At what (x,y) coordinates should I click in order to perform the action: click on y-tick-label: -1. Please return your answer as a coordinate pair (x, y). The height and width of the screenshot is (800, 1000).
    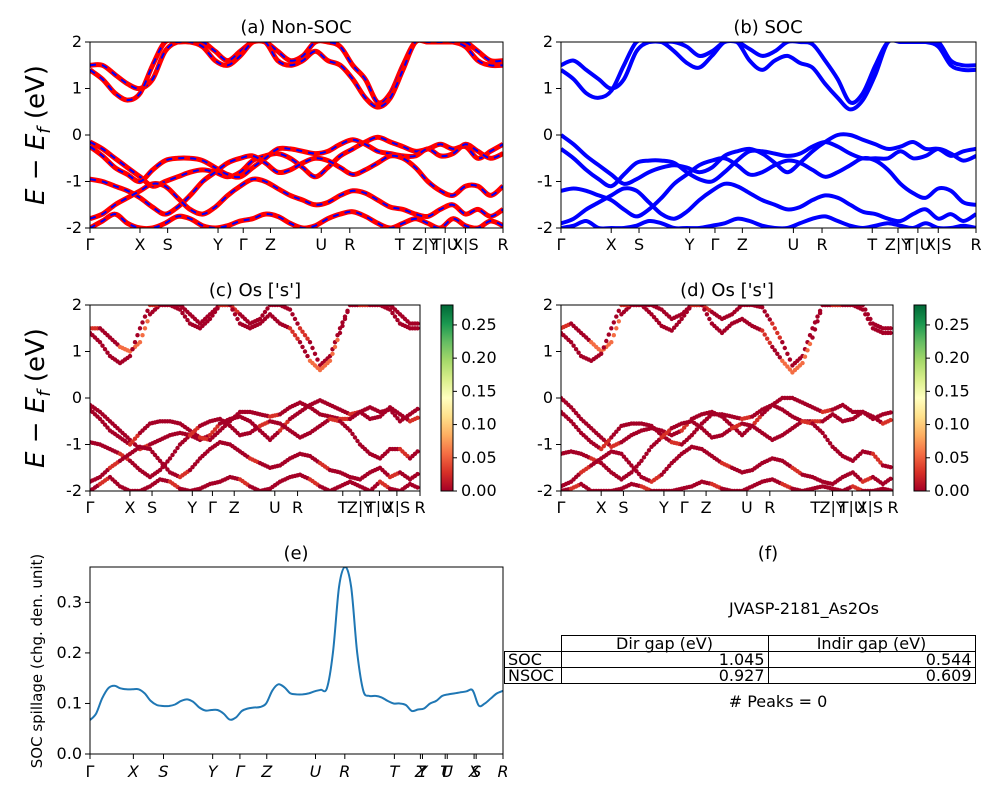
    Looking at the image, I should click on (74, 444).